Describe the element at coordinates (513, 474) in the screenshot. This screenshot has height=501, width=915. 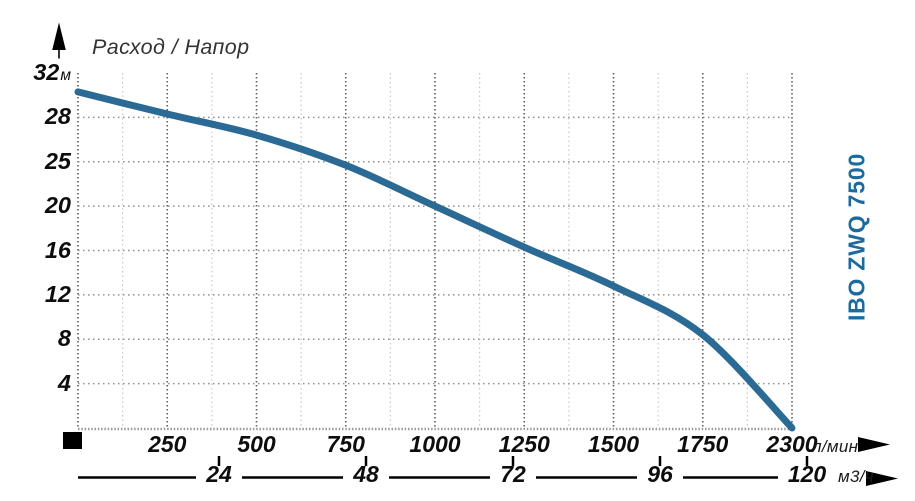
I see `x-secondary-tick-label: 72` at that location.